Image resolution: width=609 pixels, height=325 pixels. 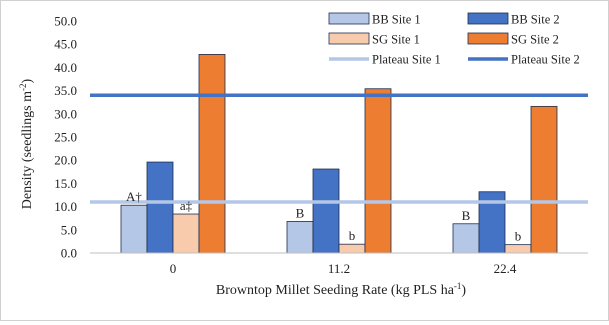 I want to click on legend-label-sg-site-2: SG Site 2, so click(x=535, y=40).